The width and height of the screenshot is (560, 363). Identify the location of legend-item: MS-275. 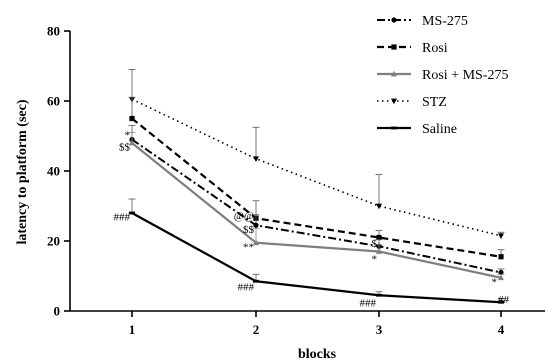
(422, 21).